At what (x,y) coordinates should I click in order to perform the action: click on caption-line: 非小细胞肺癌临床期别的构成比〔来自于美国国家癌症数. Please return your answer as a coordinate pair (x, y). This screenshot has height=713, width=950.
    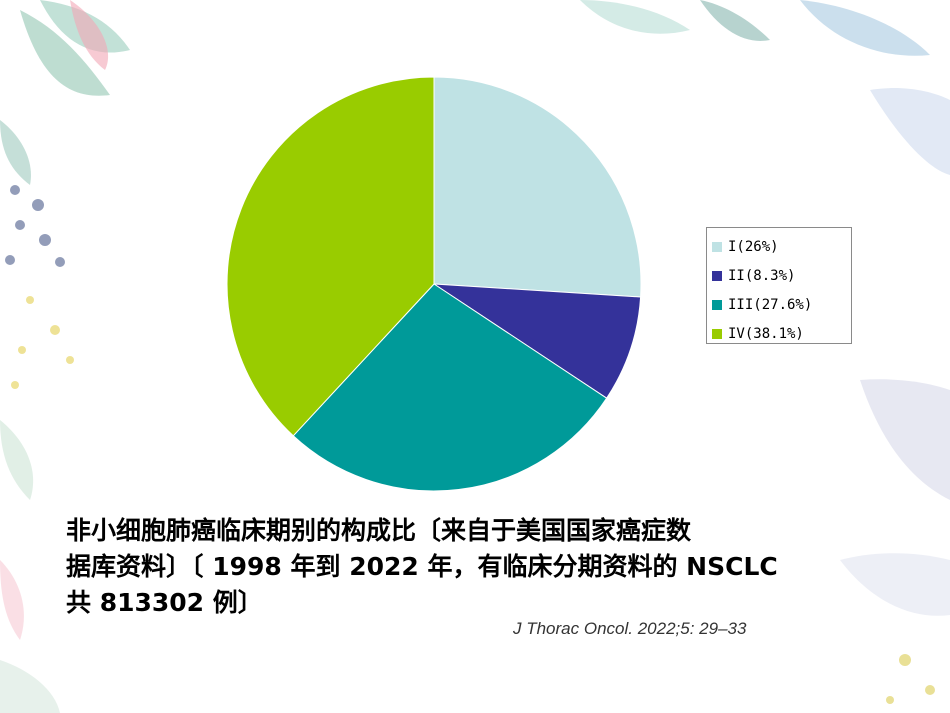
    Looking at the image, I should click on (379, 530).